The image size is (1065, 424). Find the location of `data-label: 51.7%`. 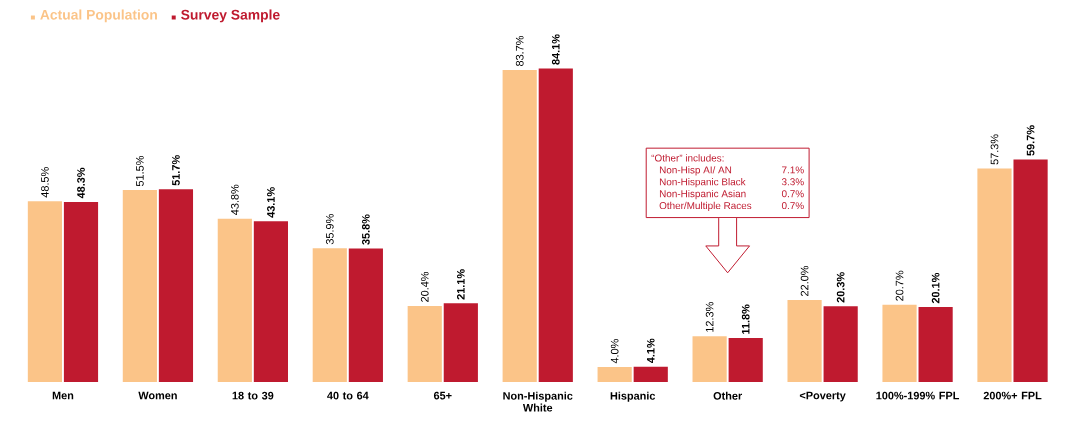

data-label: 51.7% is located at coordinates (176, 170).